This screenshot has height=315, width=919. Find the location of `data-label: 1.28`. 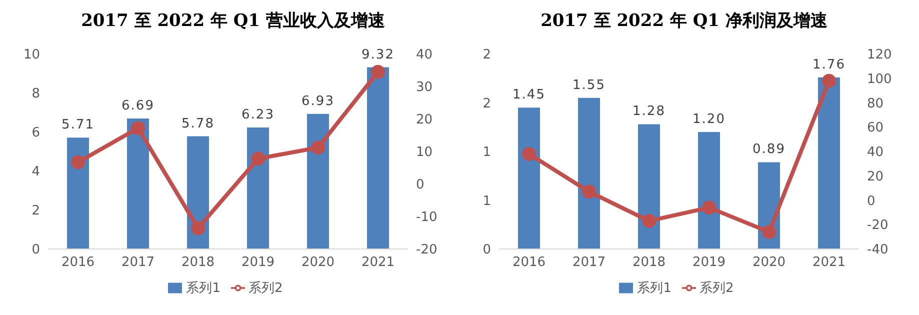

data-label: 1.28 is located at coordinates (649, 112).